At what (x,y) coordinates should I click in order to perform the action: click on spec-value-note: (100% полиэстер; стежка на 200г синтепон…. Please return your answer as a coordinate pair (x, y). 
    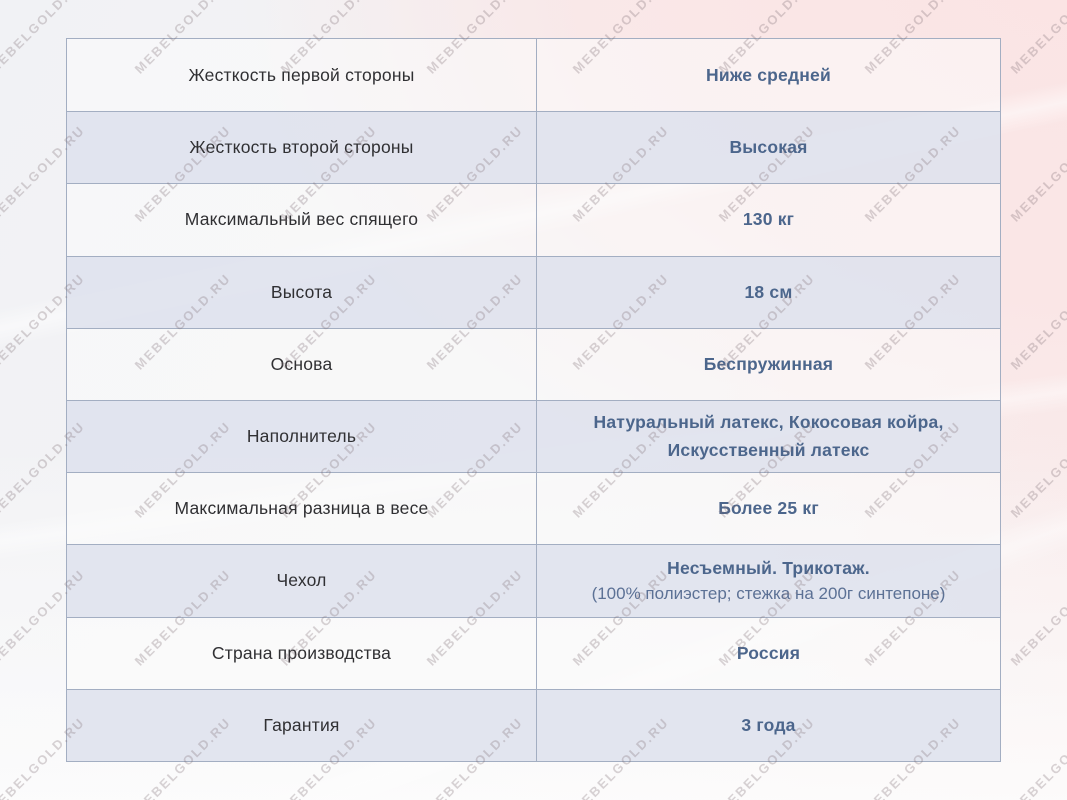
    Looking at the image, I should click on (768, 594).